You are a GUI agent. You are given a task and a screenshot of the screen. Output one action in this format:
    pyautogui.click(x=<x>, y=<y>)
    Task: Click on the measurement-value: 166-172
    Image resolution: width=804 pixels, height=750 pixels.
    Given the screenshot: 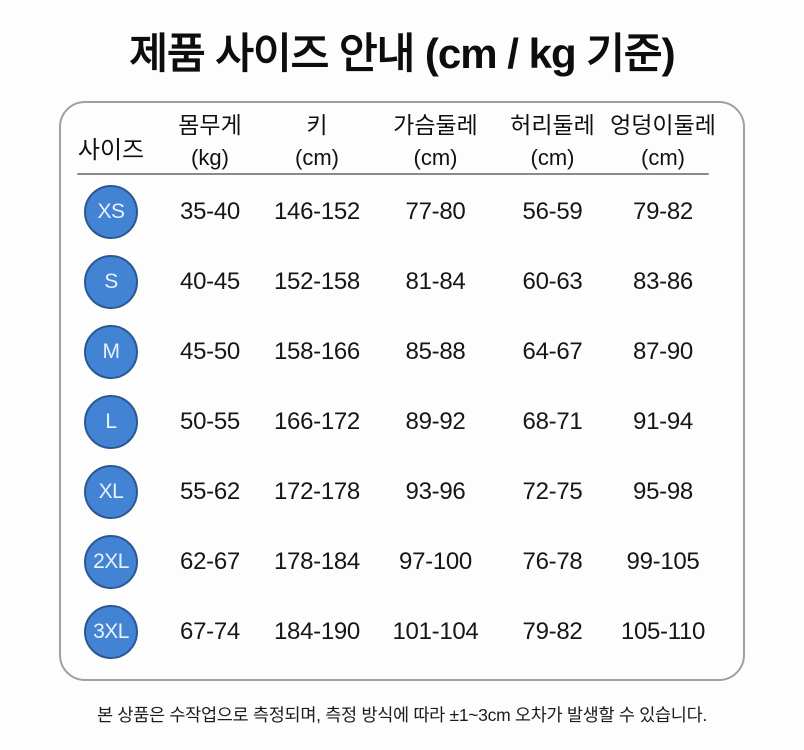 What is the action you would take?
    pyautogui.click(x=317, y=421)
    